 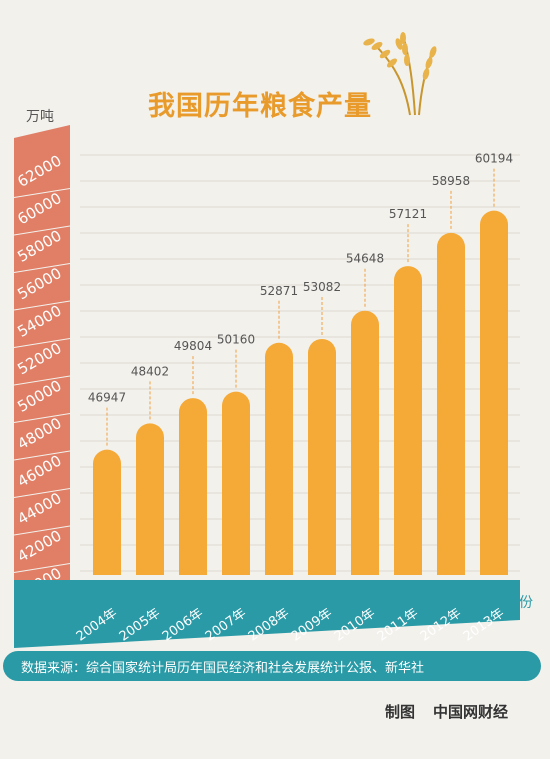 What do you see at coordinates (408, 214) in the screenshot?
I see `value-label: 57121` at bounding box center [408, 214].